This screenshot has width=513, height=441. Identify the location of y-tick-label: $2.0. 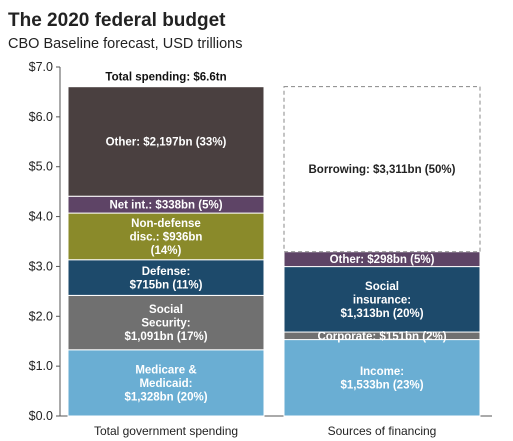
(41, 316).